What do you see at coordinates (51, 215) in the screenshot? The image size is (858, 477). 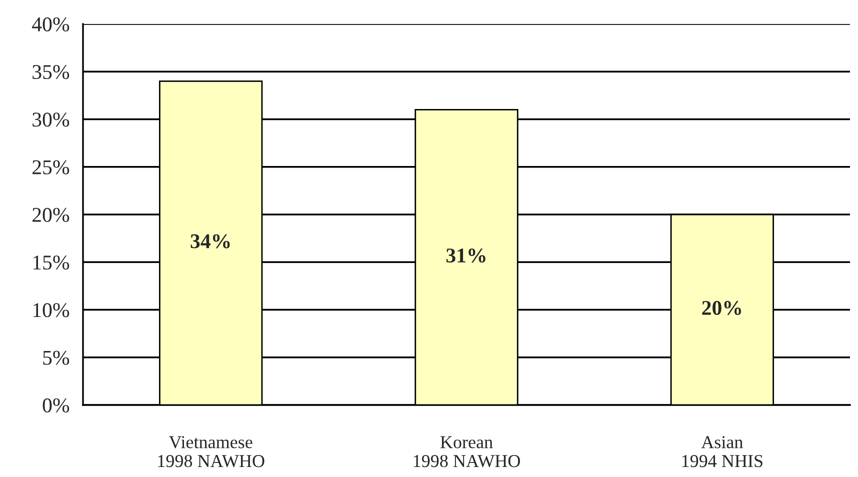 I see `y-tick-label: 20%` at bounding box center [51, 215].